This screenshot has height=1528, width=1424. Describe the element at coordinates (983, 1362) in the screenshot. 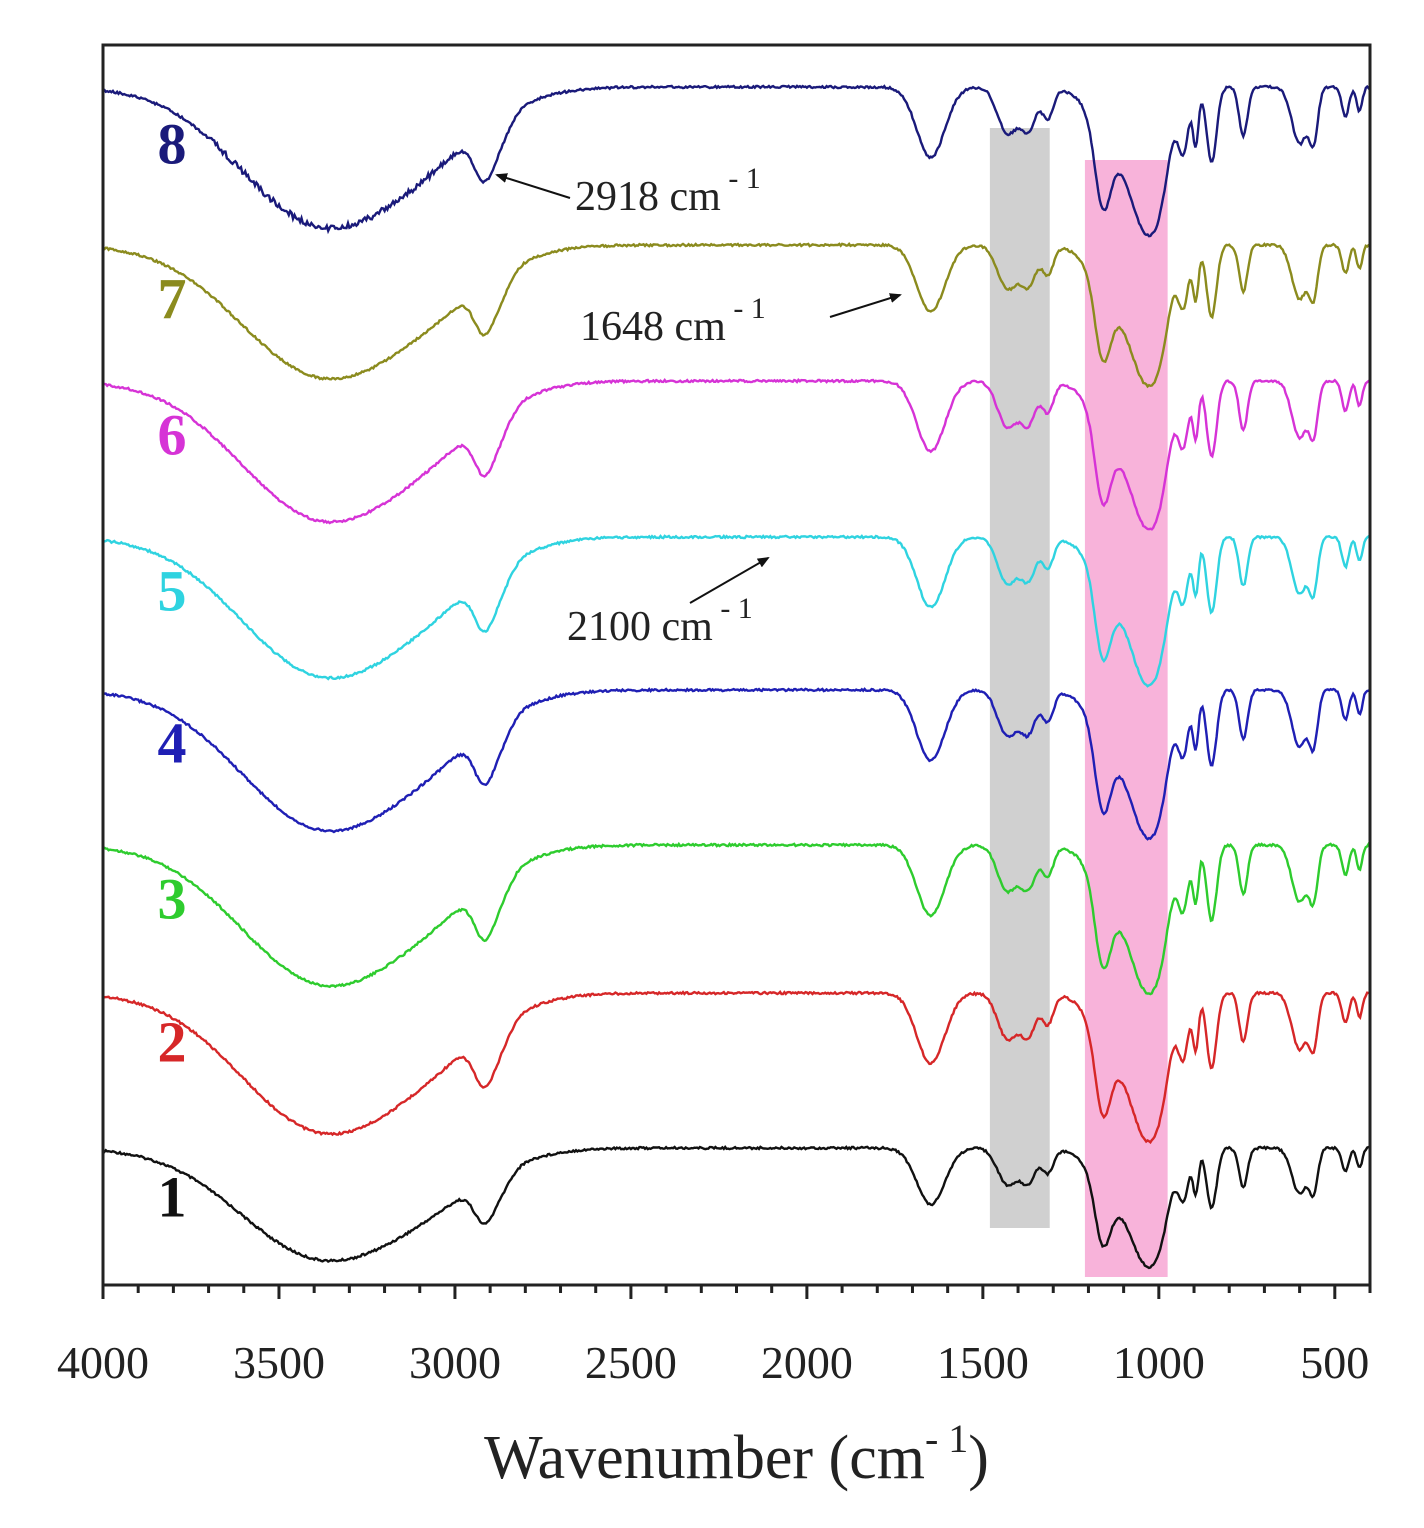

I see `x-tick-label: 1500` at that location.